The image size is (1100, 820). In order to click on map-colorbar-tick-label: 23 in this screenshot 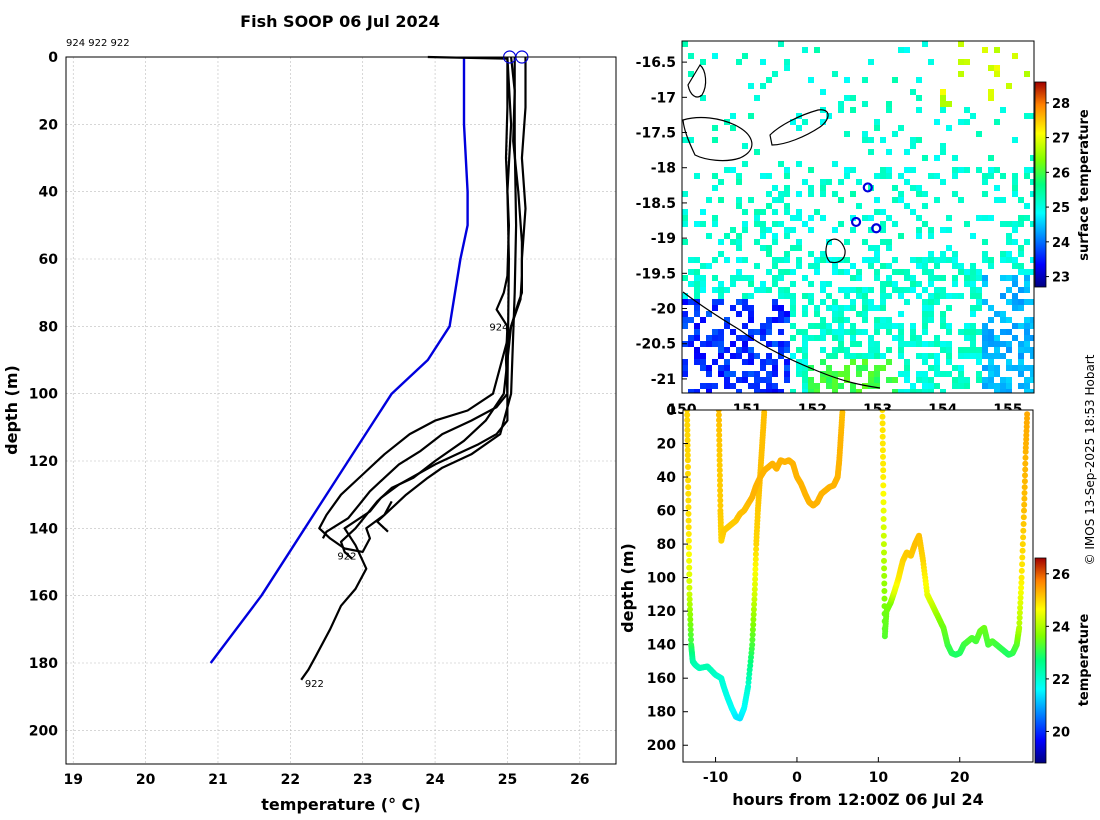, I will do `click(1061, 278)`.